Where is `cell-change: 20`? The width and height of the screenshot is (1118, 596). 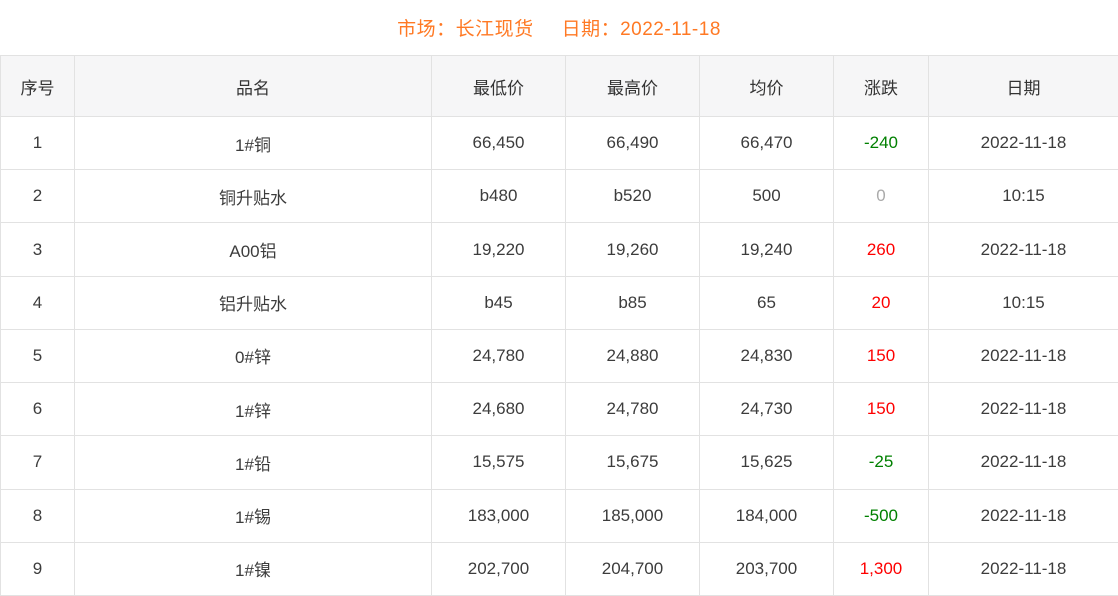 cell-change: 20 is located at coordinates (881, 302).